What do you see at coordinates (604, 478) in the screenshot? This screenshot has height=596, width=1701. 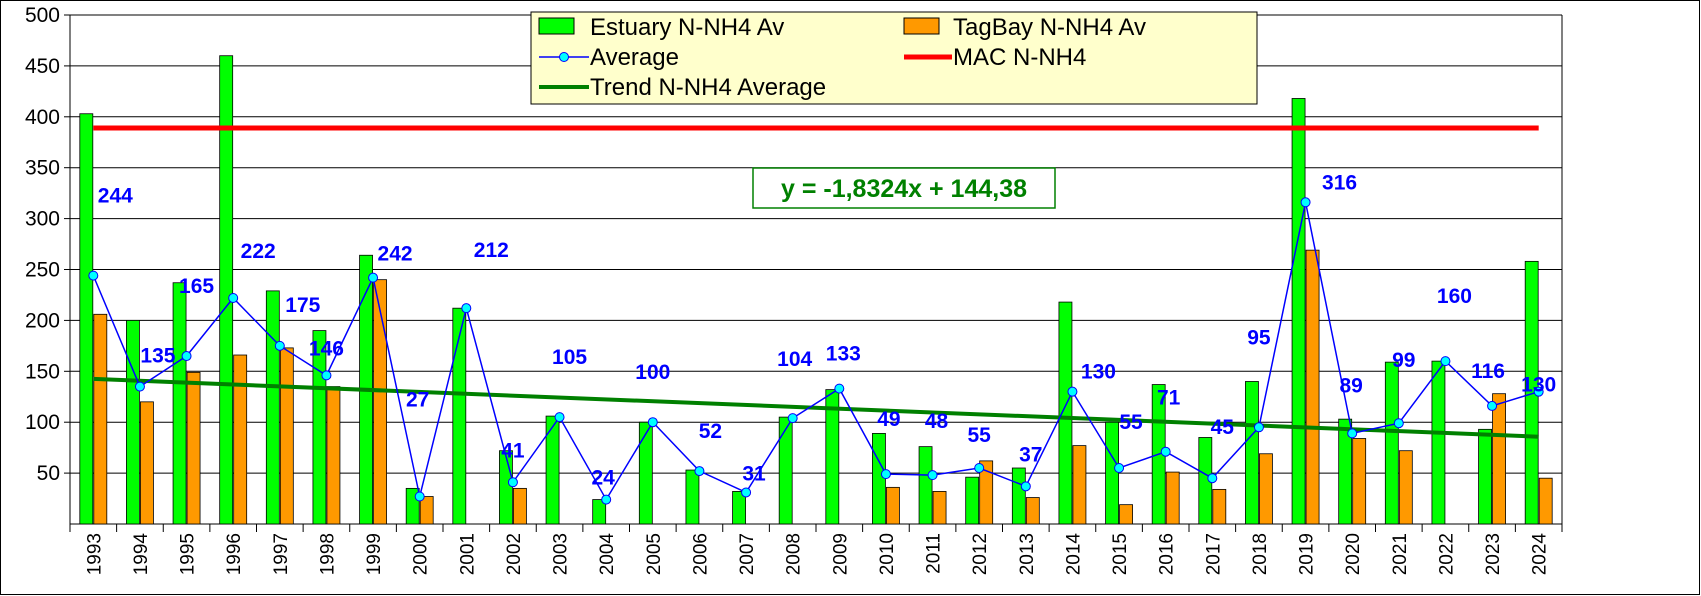 I see `average-data-label: 24` at bounding box center [604, 478].